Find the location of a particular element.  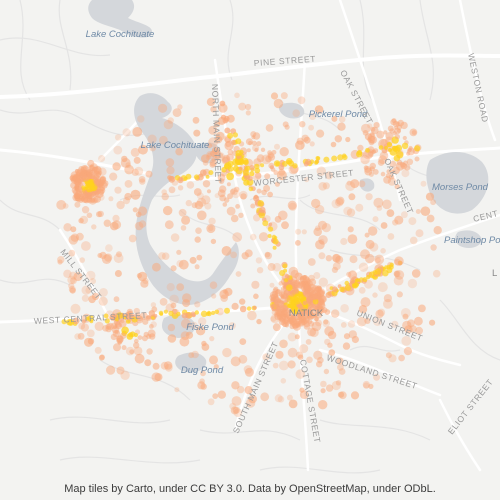

pickerel-pond is located at coordinates (292, 110).